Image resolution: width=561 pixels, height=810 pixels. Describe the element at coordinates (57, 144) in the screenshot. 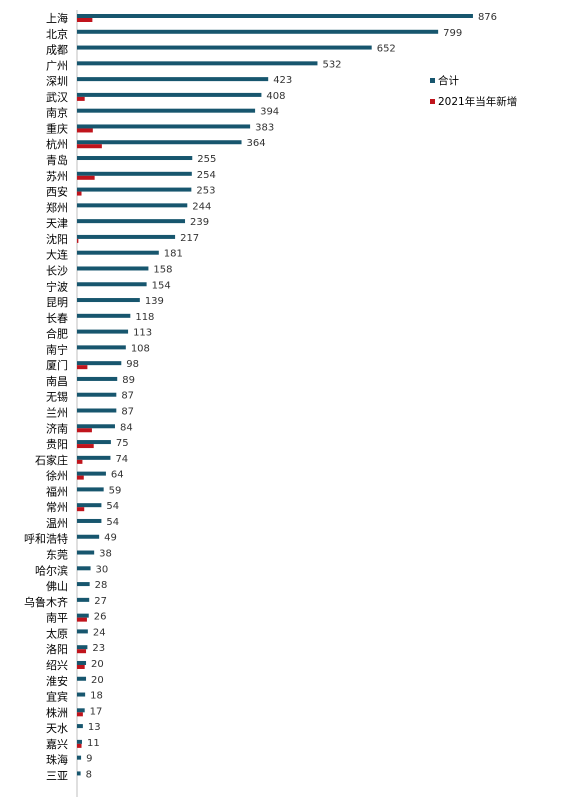

I see `category-label: 杭州` at that location.